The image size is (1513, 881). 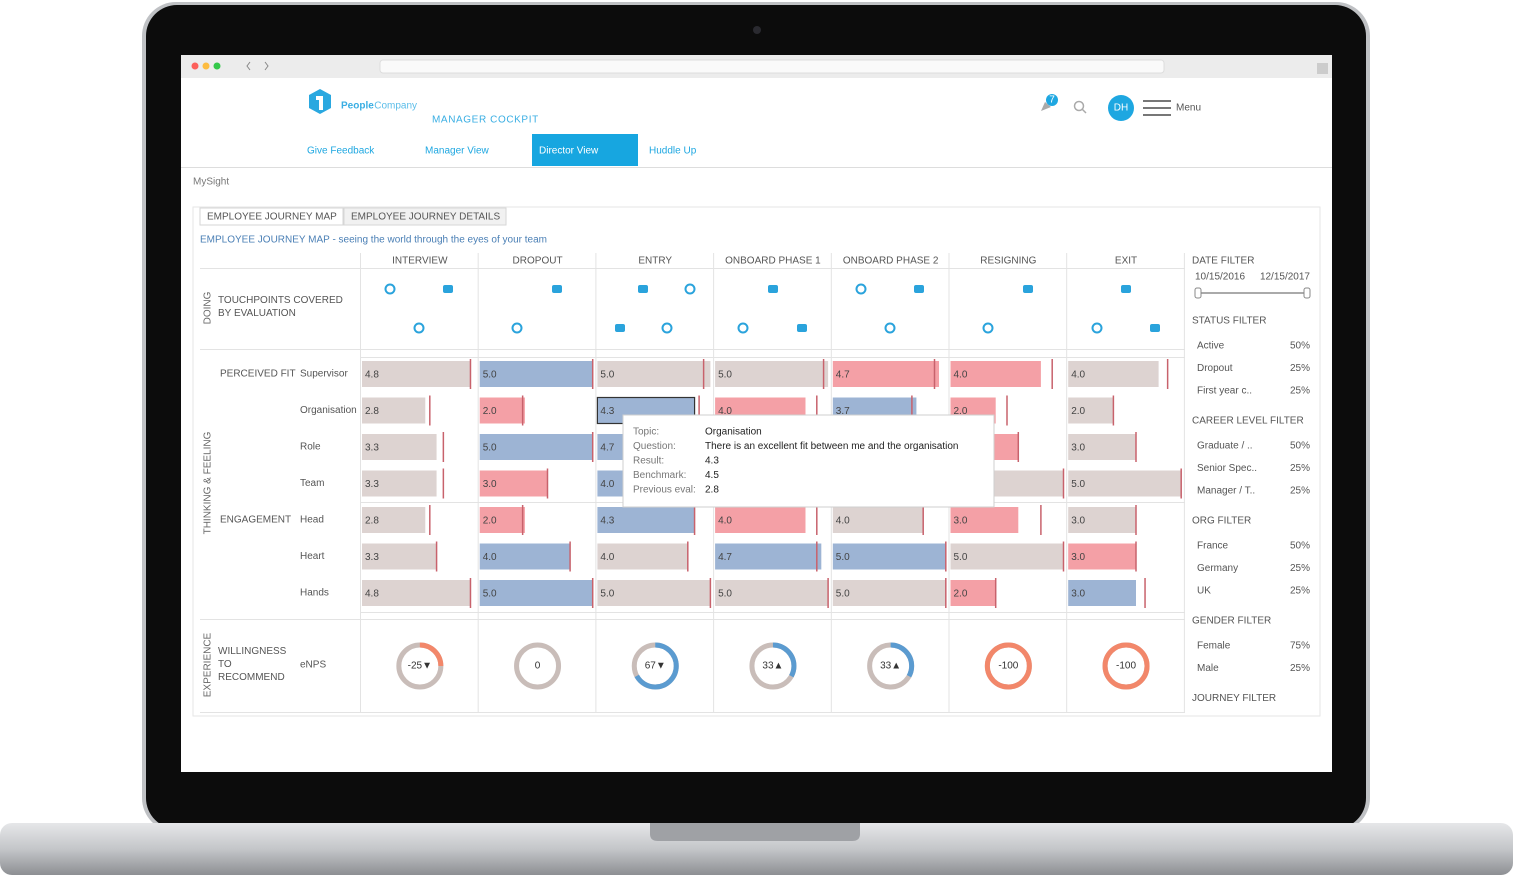 What do you see at coordinates (1214, 646) in the screenshot?
I see `filter-option: Female` at bounding box center [1214, 646].